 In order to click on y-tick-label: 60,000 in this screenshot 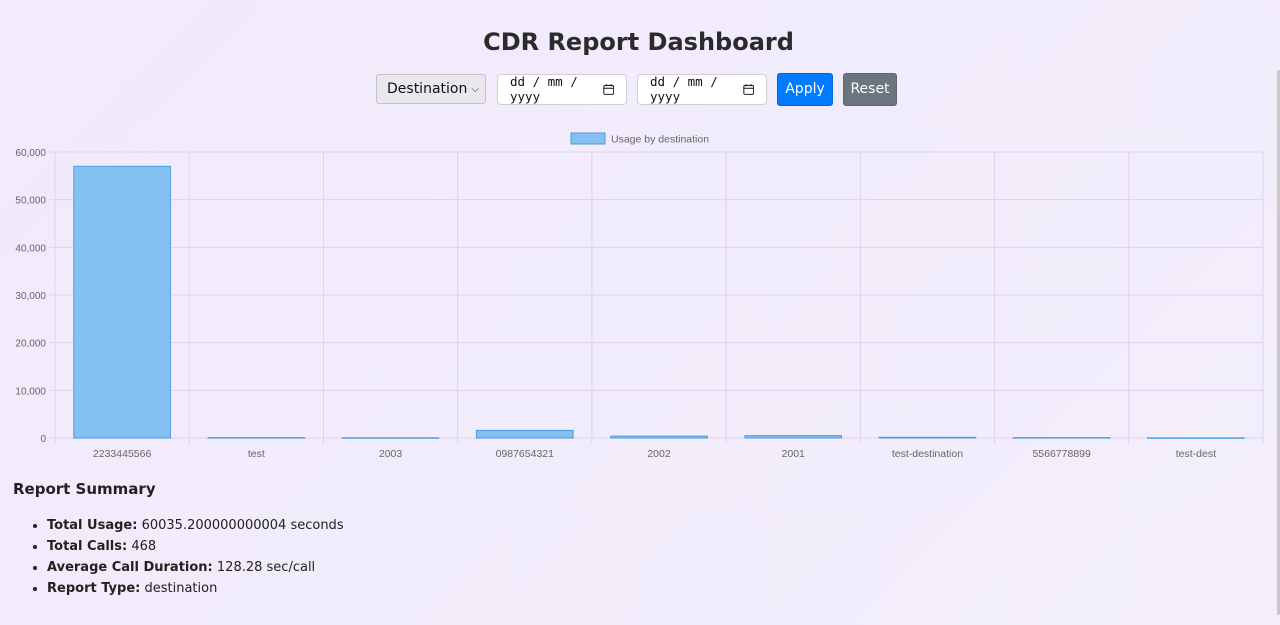, I will do `click(30, 153)`.